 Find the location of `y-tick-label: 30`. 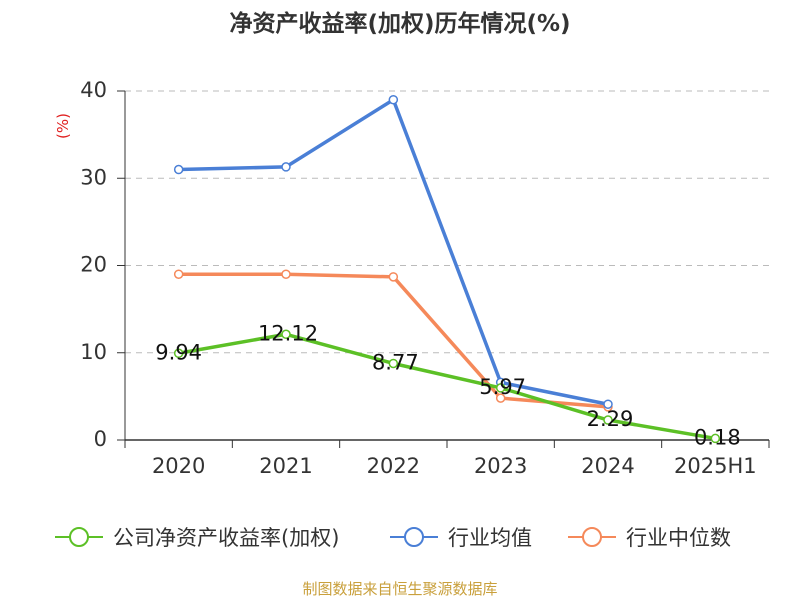

y-tick-label: 30 is located at coordinates (93, 177).